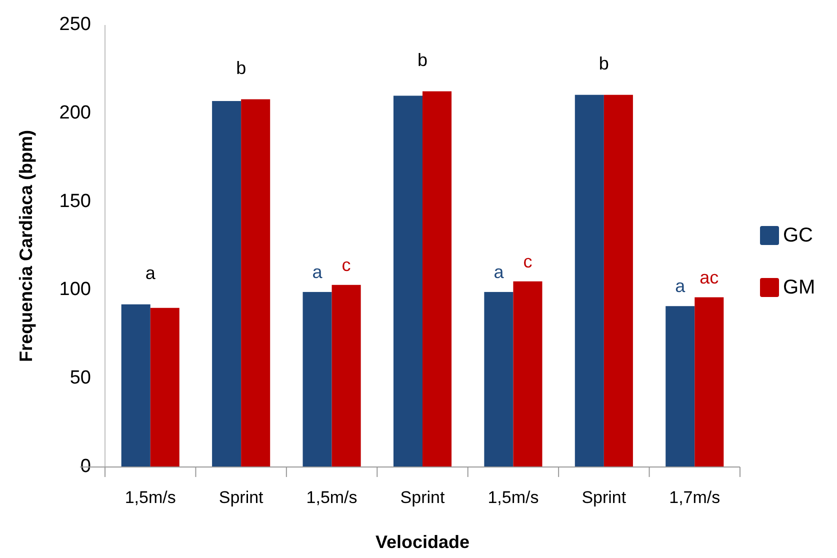 The image size is (837, 558). Describe the element at coordinates (422, 542) in the screenshot. I see `x-axis-title: Velocidade` at that location.